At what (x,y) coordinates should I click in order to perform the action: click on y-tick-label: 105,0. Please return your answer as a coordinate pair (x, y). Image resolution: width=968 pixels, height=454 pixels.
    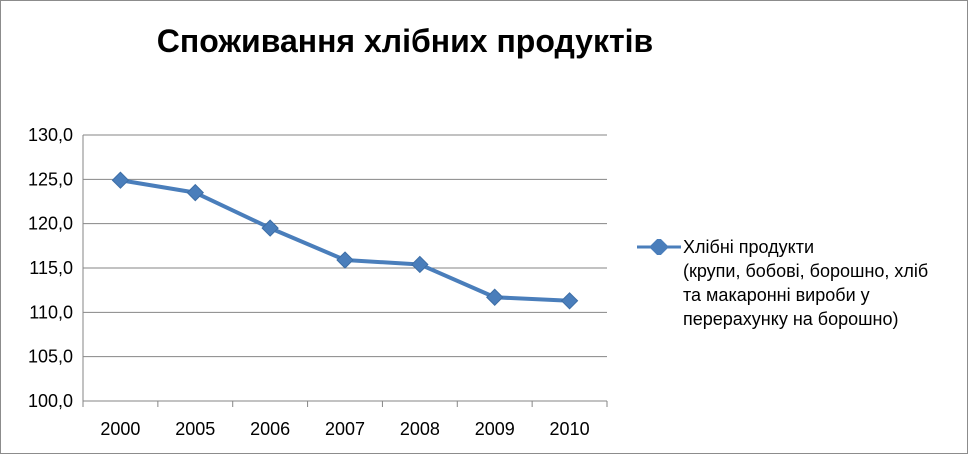
    Looking at the image, I should click on (50, 357).